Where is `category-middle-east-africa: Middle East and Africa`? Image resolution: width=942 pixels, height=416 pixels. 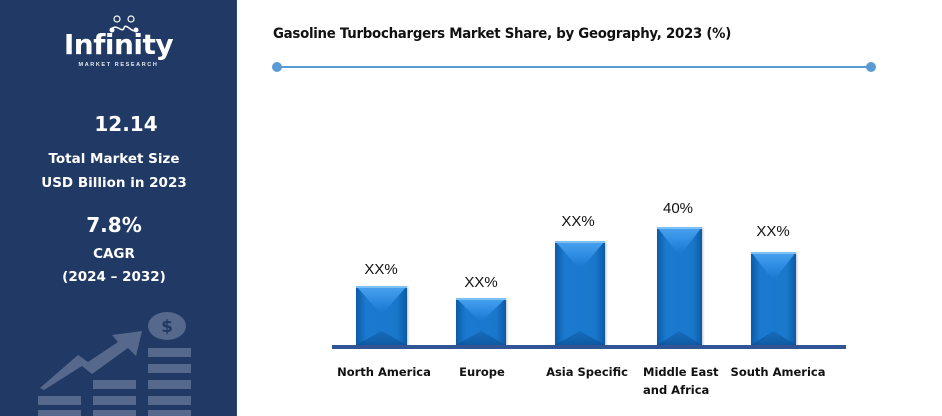
category-middle-east-africa: Middle East and Africa is located at coordinates (698, 381).